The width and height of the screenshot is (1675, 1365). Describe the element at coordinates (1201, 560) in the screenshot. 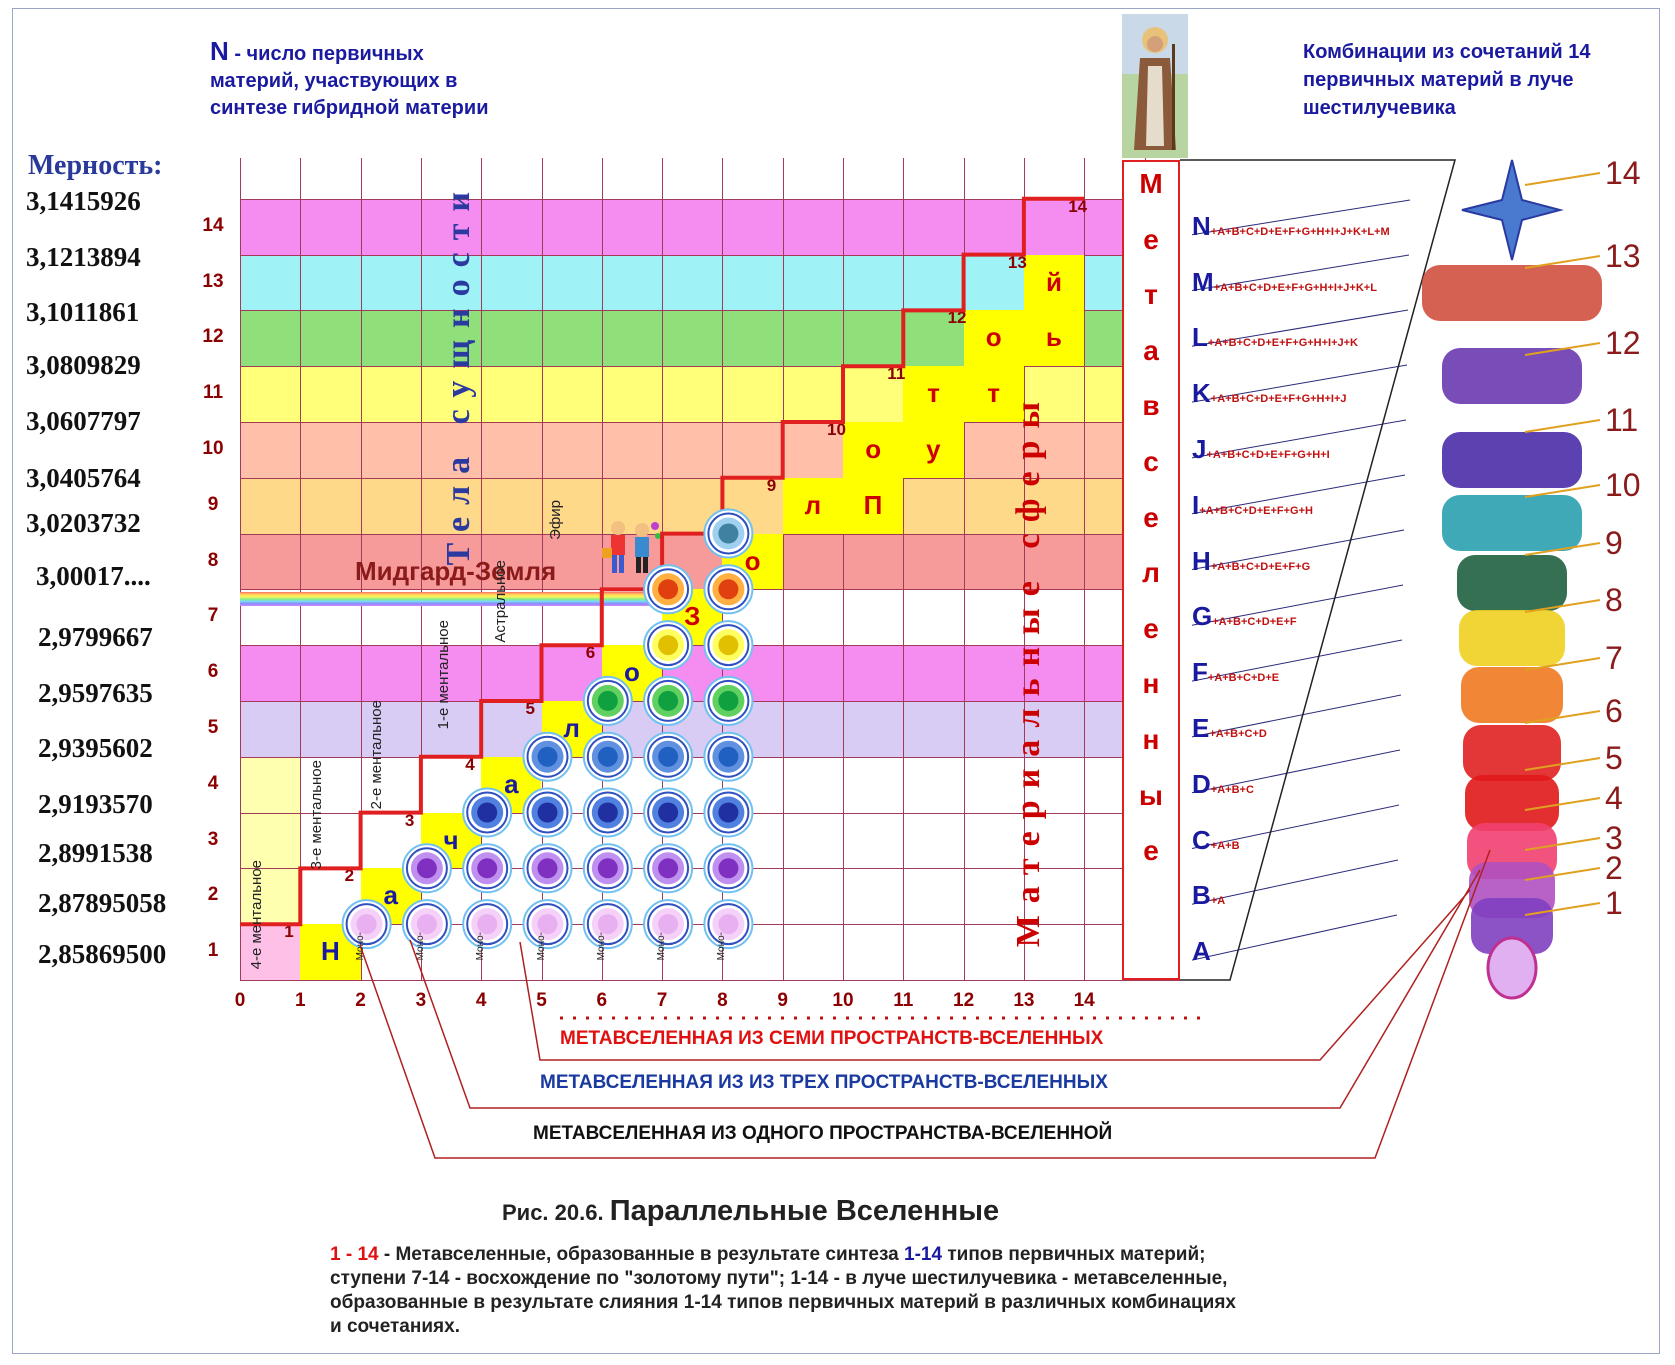

I see `combo-letter: H` at that location.